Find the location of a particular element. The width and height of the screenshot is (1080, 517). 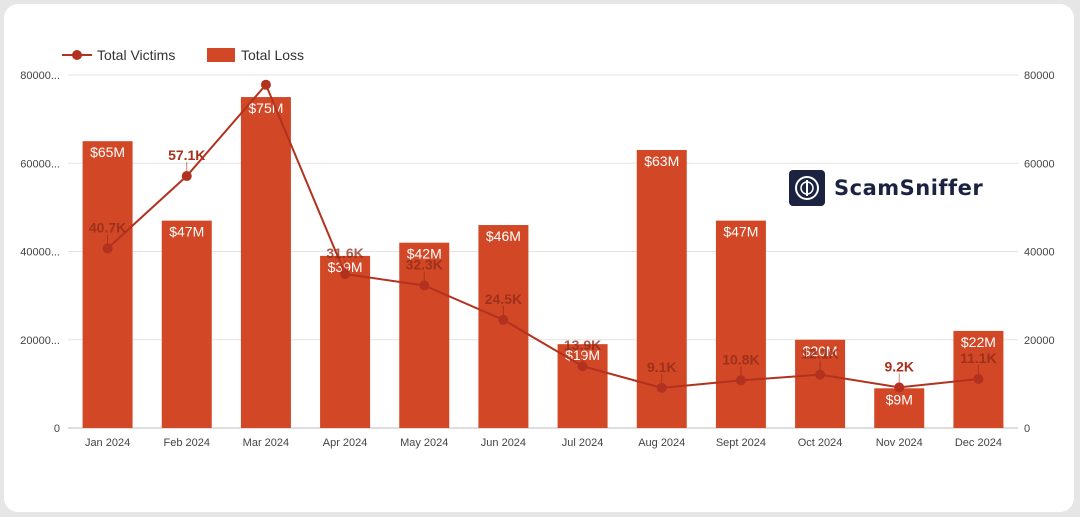

scamsniffer-watermark: ScamSniffer is located at coordinates (886, 188).